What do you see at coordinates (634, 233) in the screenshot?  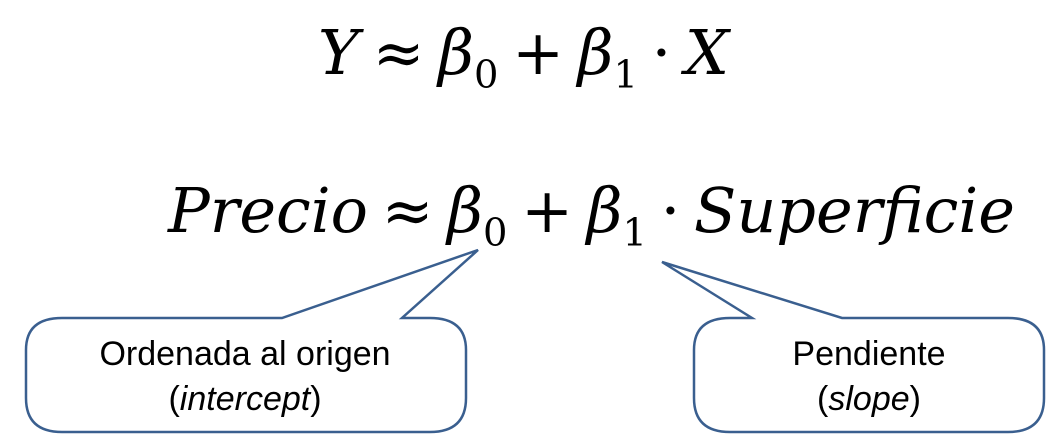 I see `eq2-beta1-subscript: 1` at bounding box center [634, 233].